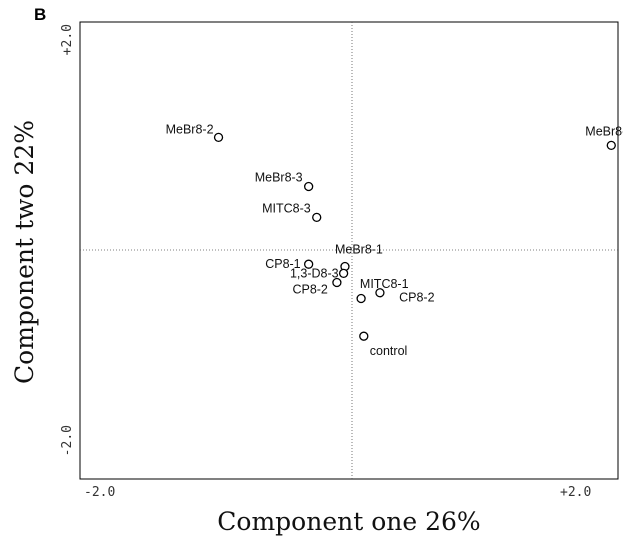 This screenshot has height=538, width=623. I want to click on point-label: MITC8-1, so click(384, 284).